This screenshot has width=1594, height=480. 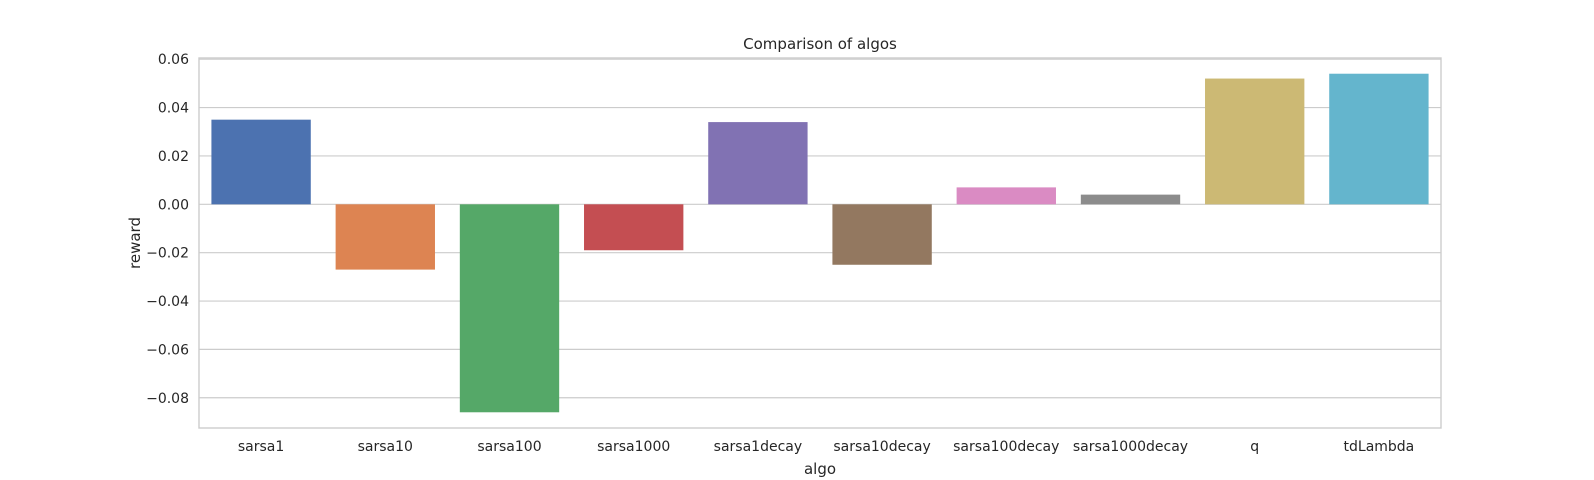 I want to click on x-tick-label: sarsa10, so click(x=385, y=447).